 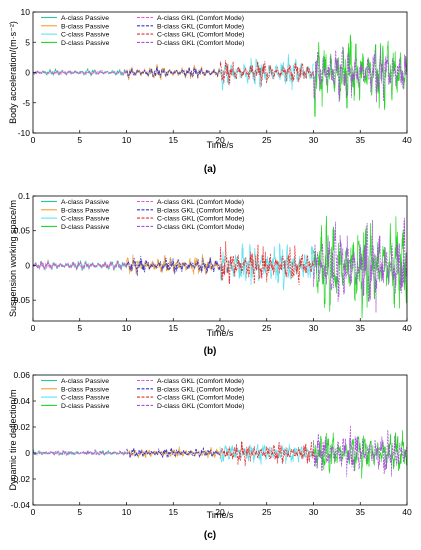 I want to click on y-tick-label: 5, so click(x=27, y=42).